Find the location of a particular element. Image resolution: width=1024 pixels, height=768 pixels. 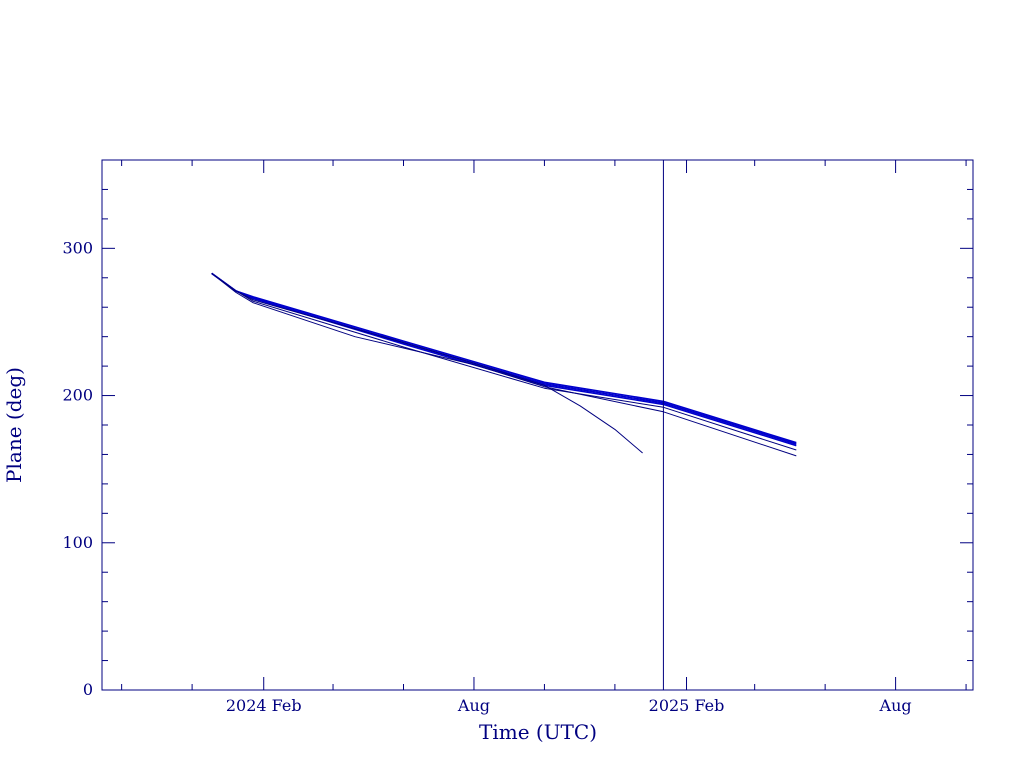

y-tick-label: 100 is located at coordinates (77, 542).